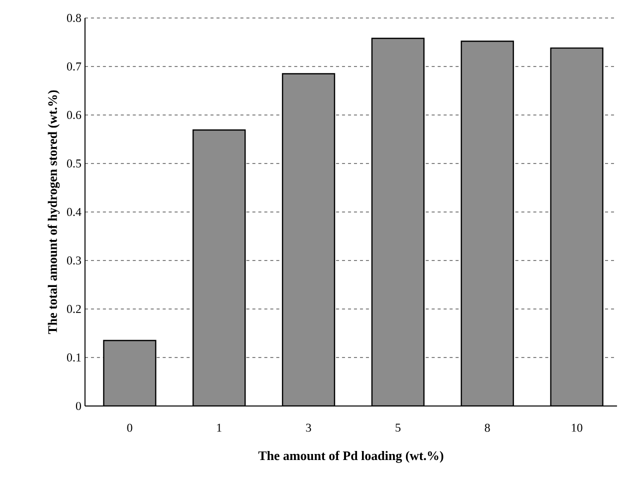 This screenshot has width=622, height=485. What do you see at coordinates (74, 260) in the screenshot?
I see `y-tick-label: 0.3` at bounding box center [74, 260].